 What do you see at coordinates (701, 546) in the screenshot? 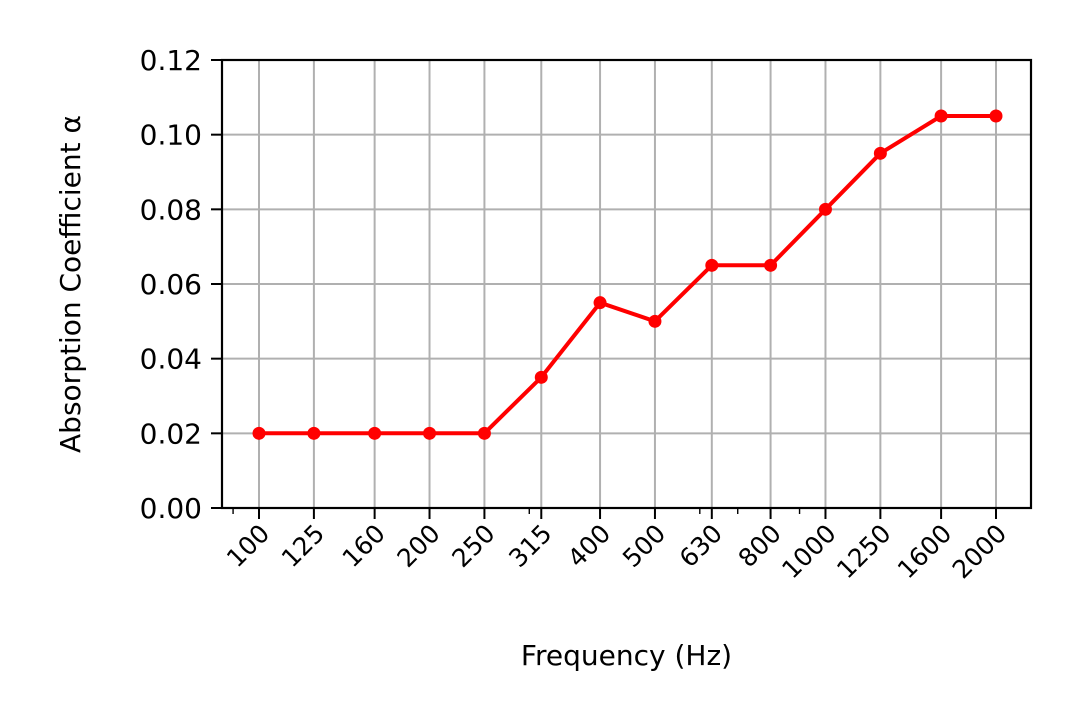
I see `x-tick-label: 630` at bounding box center [701, 546].